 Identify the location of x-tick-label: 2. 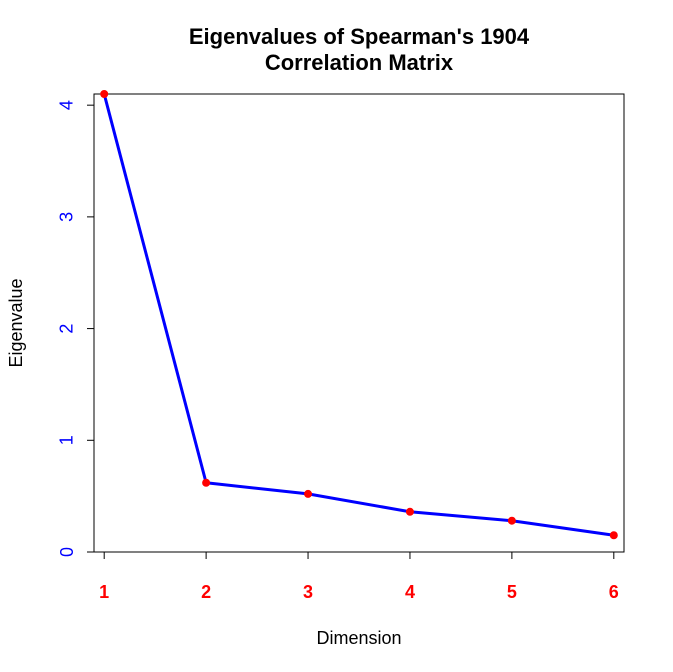
(206, 592).